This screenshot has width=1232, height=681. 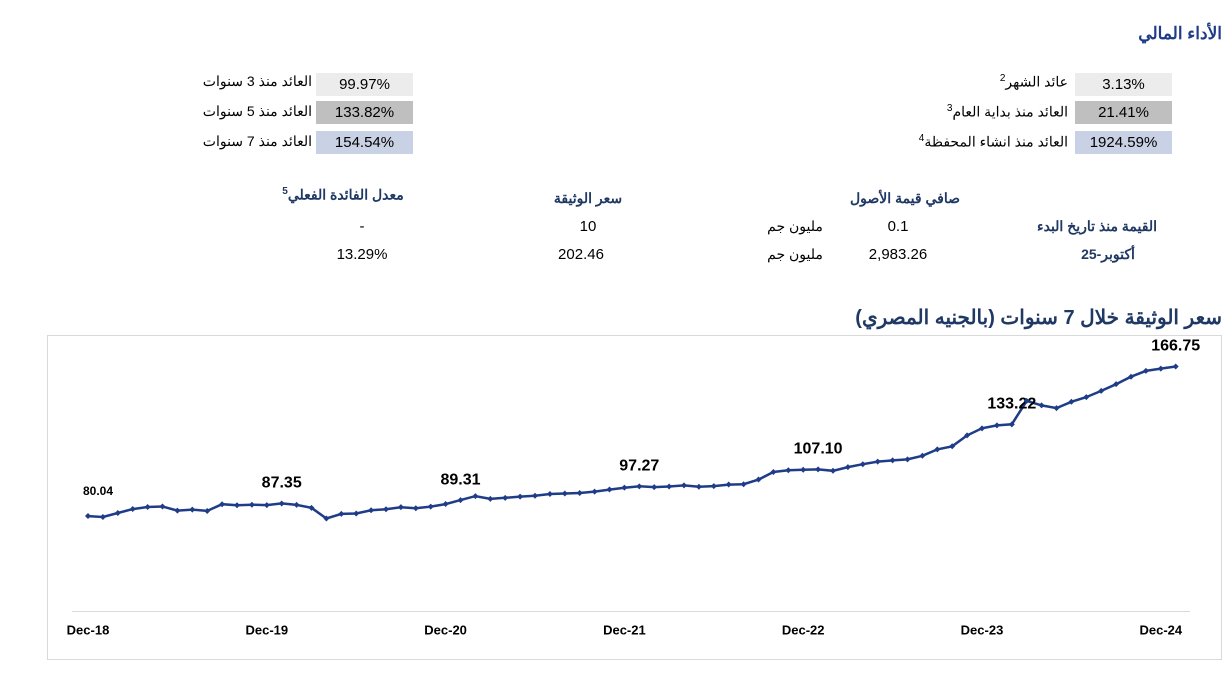 I want to click on data-label: 97.27, so click(x=639, y=466).